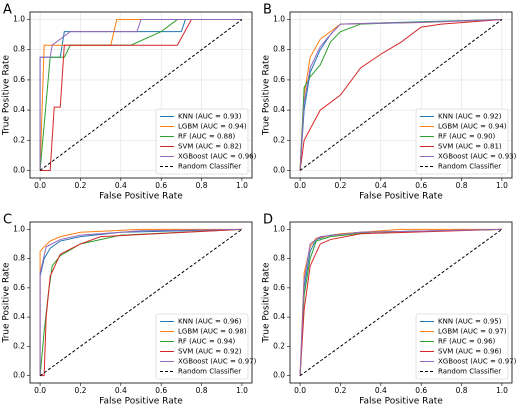 This screenshot has height=409, width=520. What do you see at coordinates (470, 117) in the screenshot?
I see `legend-entry: KNN (AUC = 0.92)` at bounding box center [470, 117].